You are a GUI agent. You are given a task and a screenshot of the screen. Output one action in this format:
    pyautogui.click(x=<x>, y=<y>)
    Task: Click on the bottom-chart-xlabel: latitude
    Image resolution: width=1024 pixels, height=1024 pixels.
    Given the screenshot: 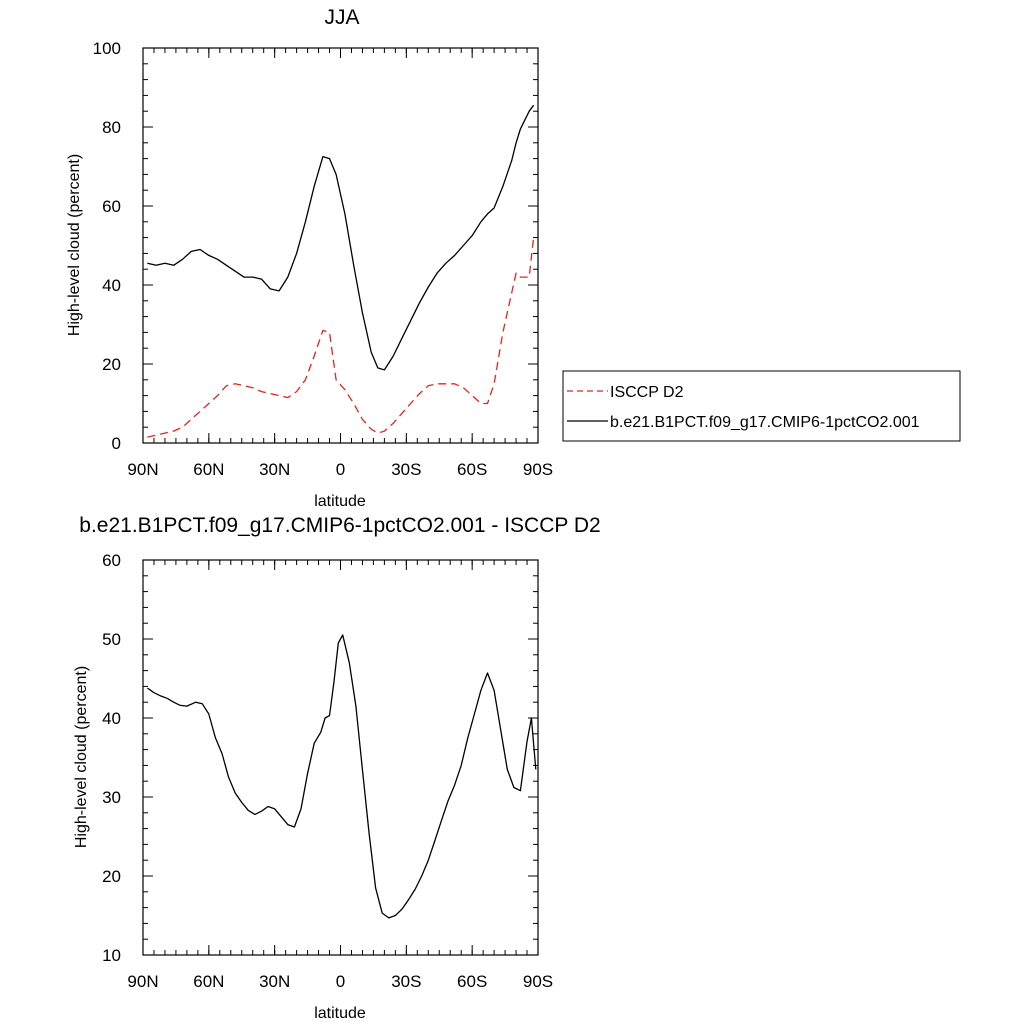 What is the action you would take?
    pyautogui.click(x=340, y=1013)
    